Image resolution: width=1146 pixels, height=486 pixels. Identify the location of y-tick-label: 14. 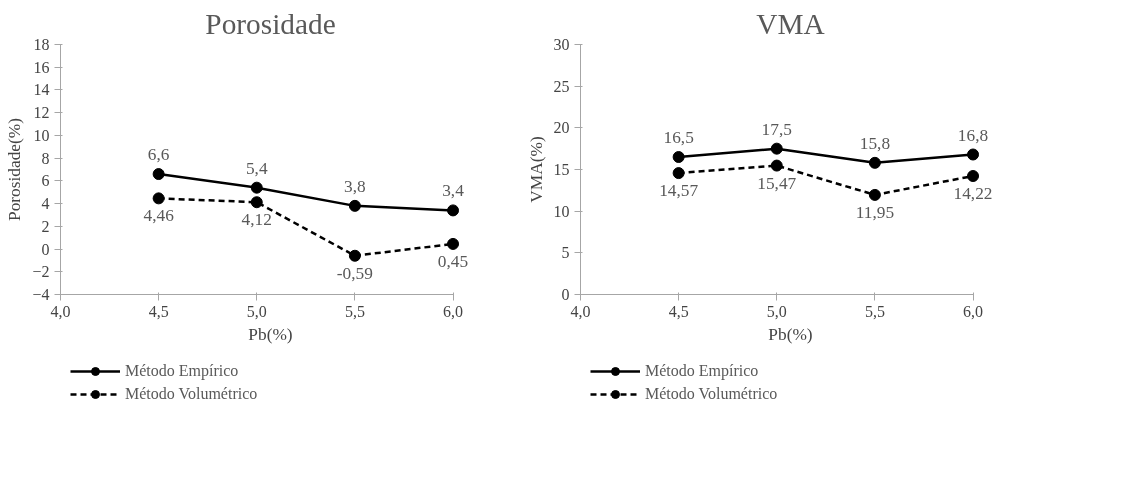
(41, 90).